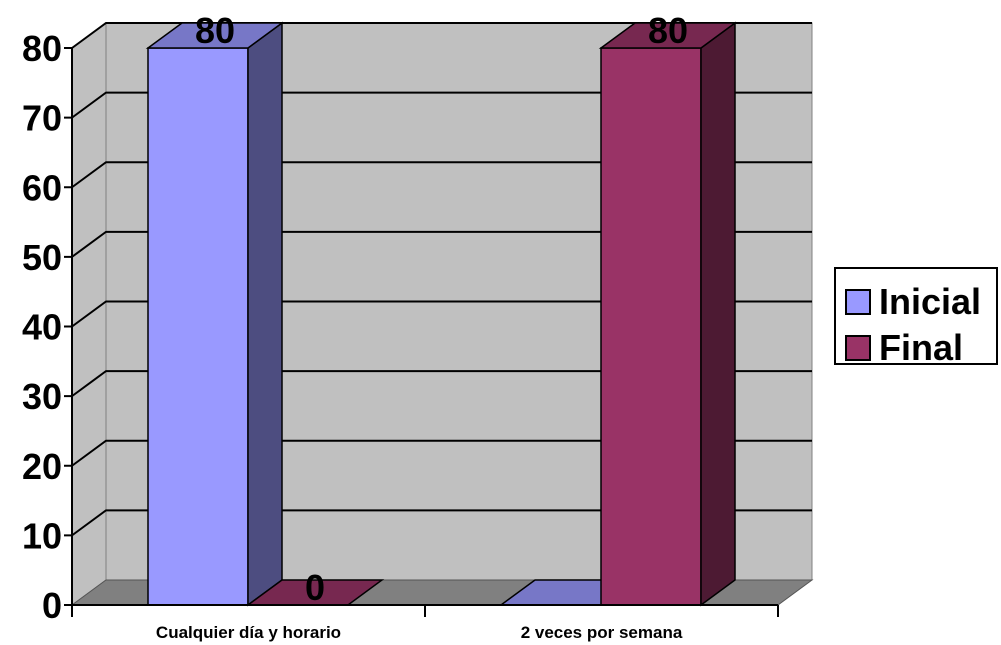 The height and width of the screenshot is (645, 1001). I want to click on bar-inicial, so click(215, 314).